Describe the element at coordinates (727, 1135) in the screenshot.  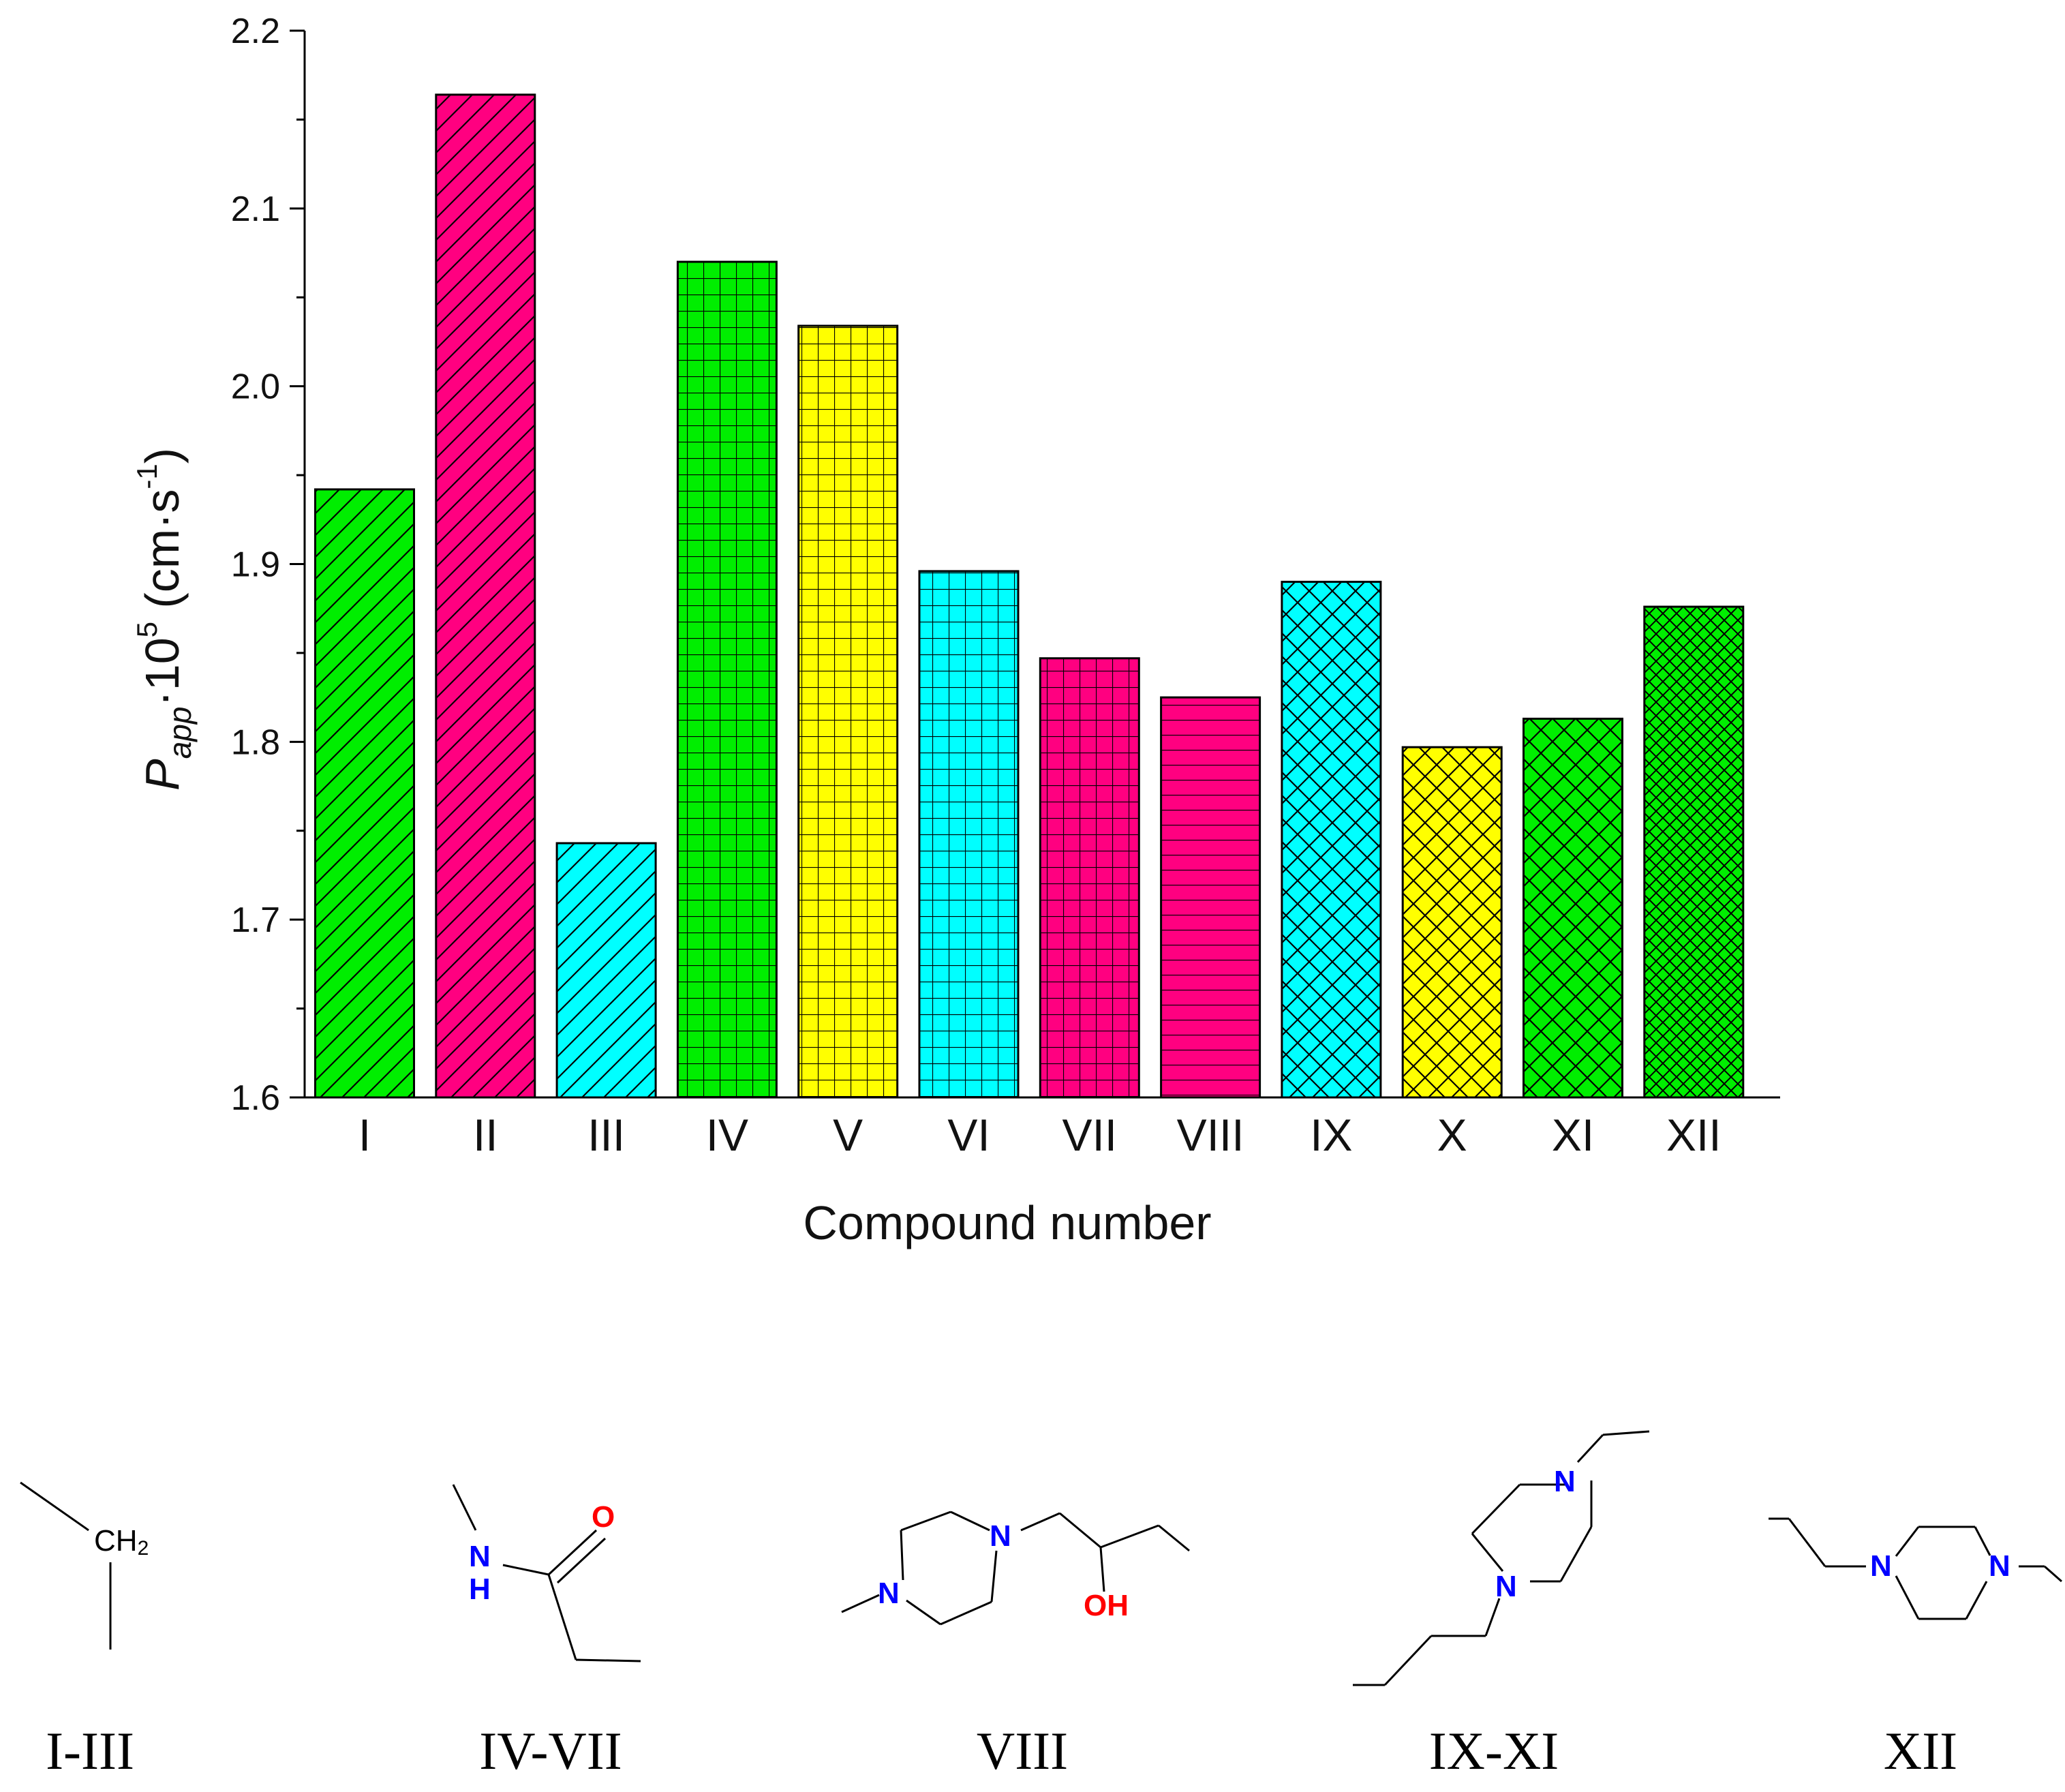
I see `x-tick-label-iv: IV` at that location.